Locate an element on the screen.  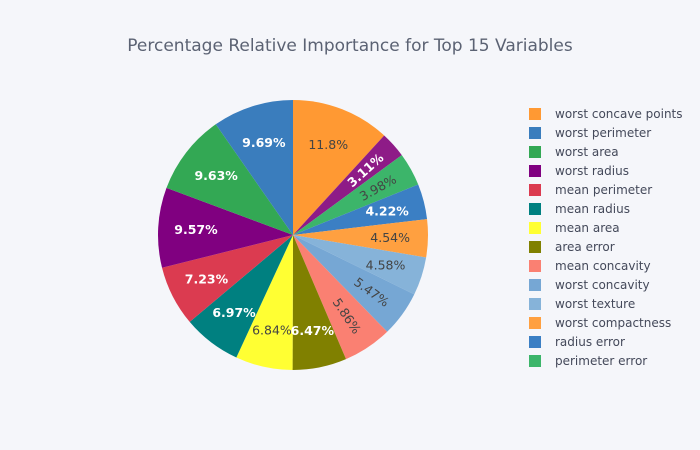
legend-label: area error is located at coordinates (585, 247).